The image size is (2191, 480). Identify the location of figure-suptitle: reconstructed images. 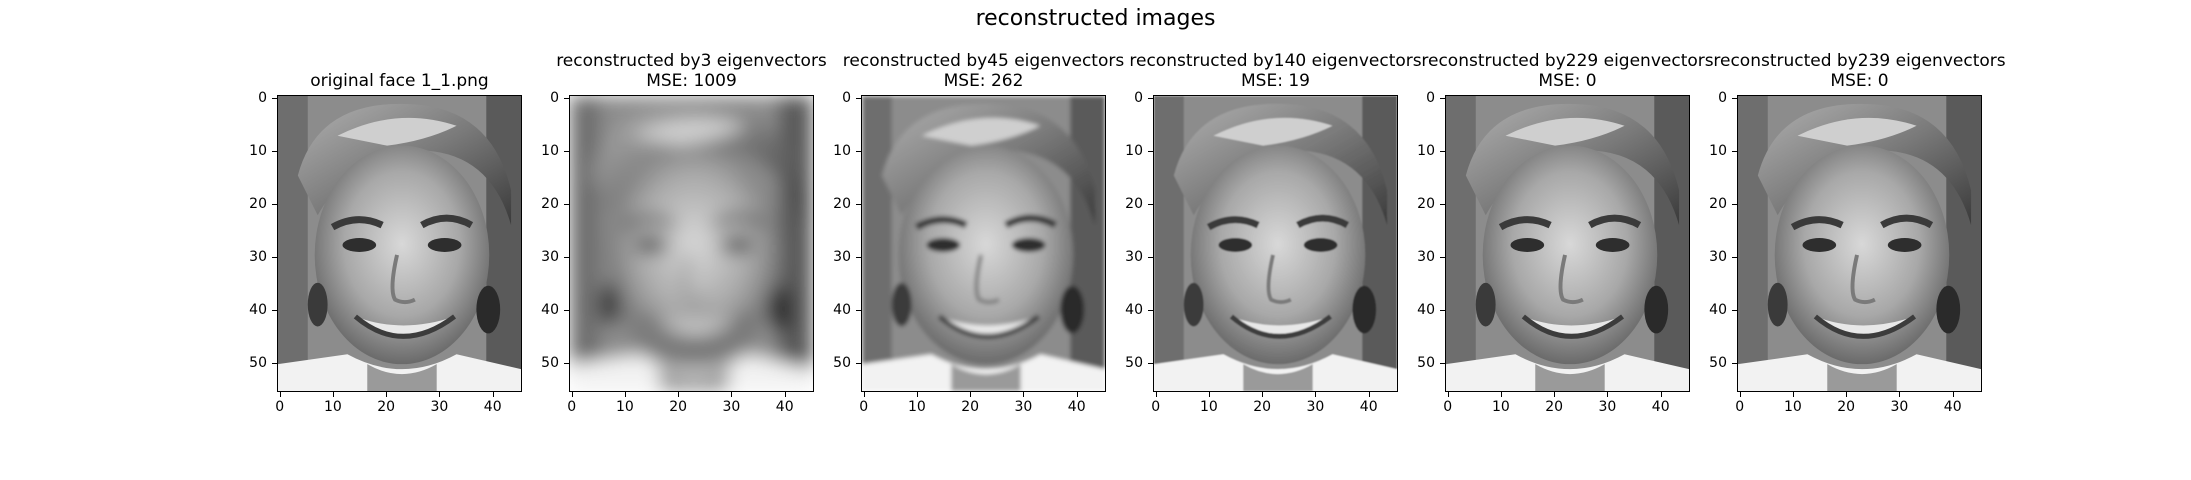
(1095, 18).